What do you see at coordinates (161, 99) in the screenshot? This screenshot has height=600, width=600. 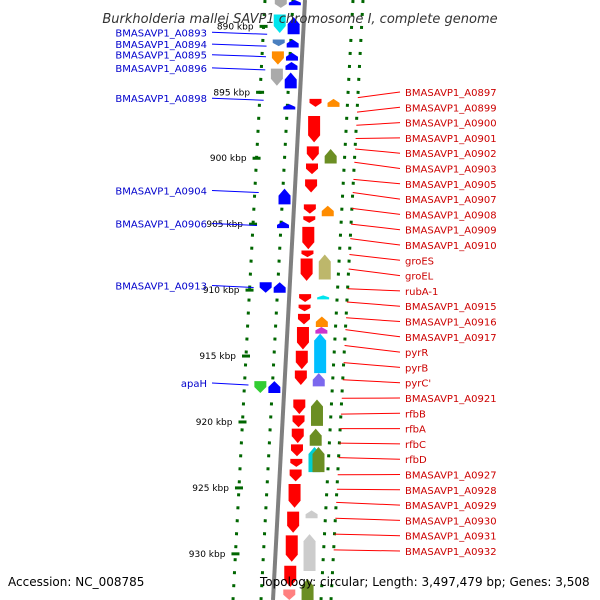 I see `gene-label-left: BMASAVP1_A0898` at bounding box center [161, 99].